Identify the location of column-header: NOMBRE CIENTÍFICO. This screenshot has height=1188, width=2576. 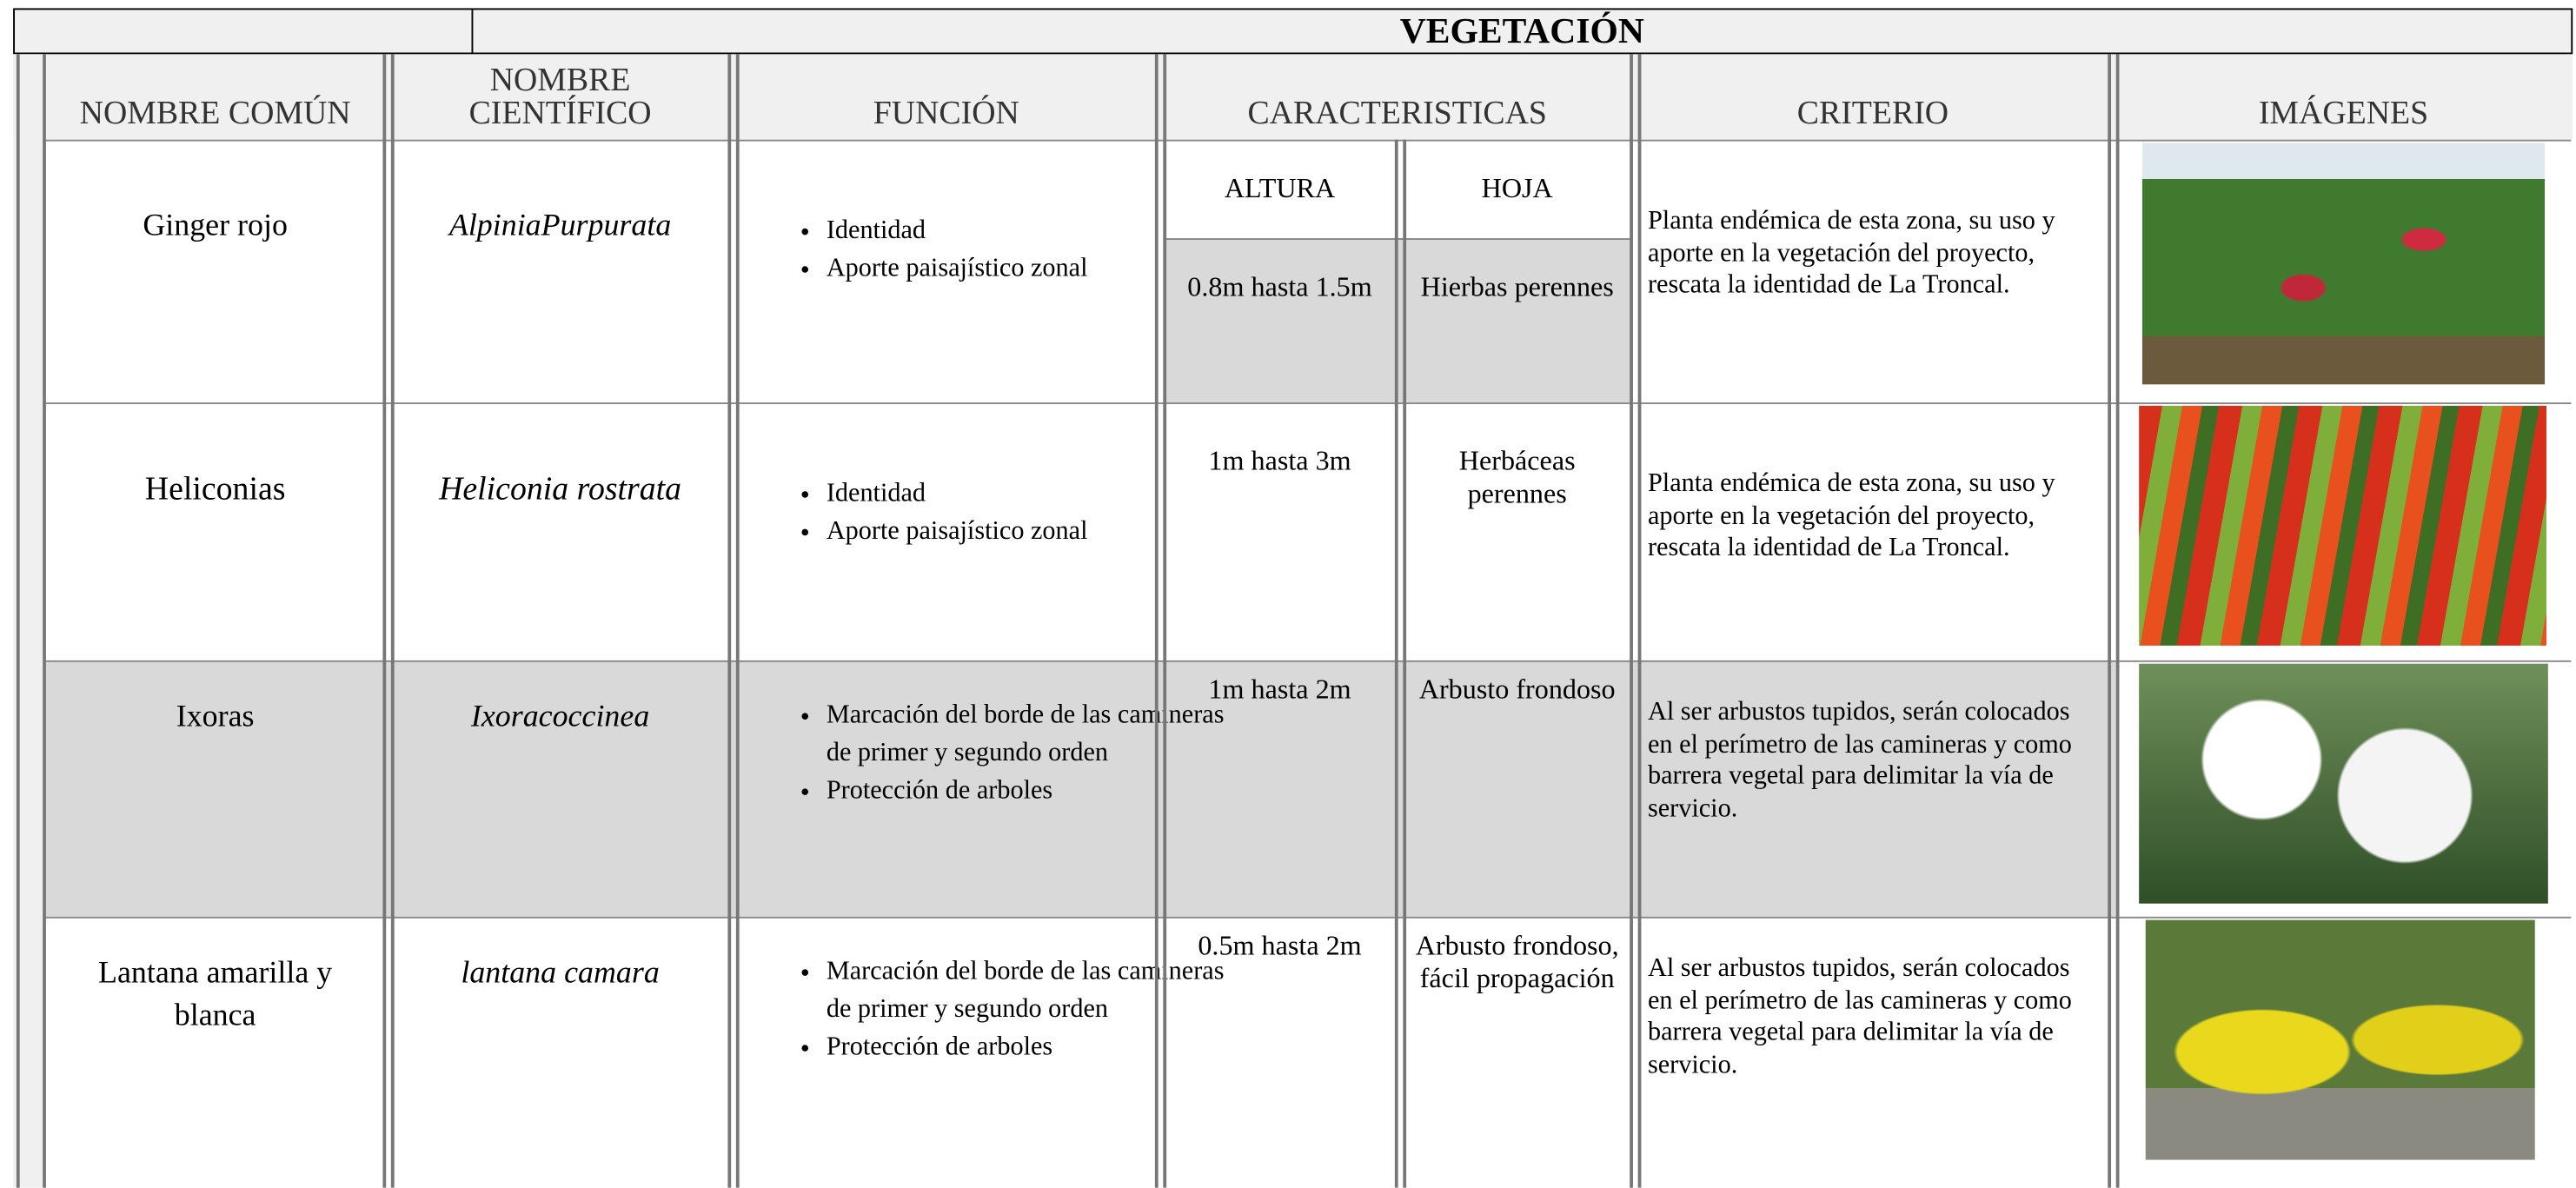
(560, 96).